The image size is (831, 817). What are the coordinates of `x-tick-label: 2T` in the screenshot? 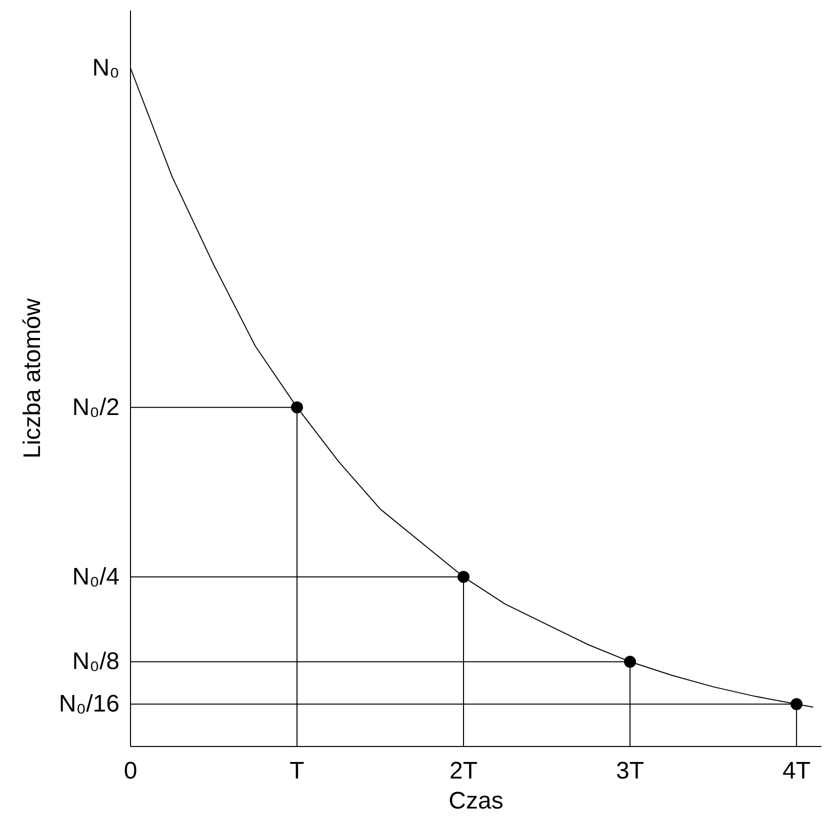 It's located at (464, 771).